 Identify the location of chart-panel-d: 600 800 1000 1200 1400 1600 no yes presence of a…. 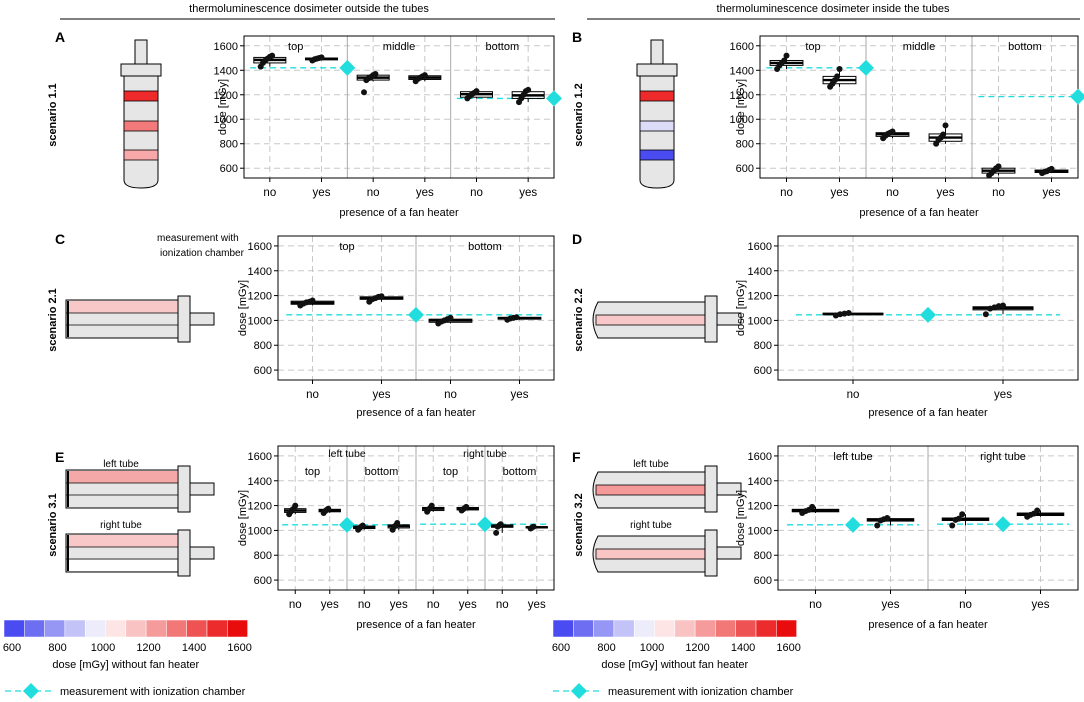
(907, 327).